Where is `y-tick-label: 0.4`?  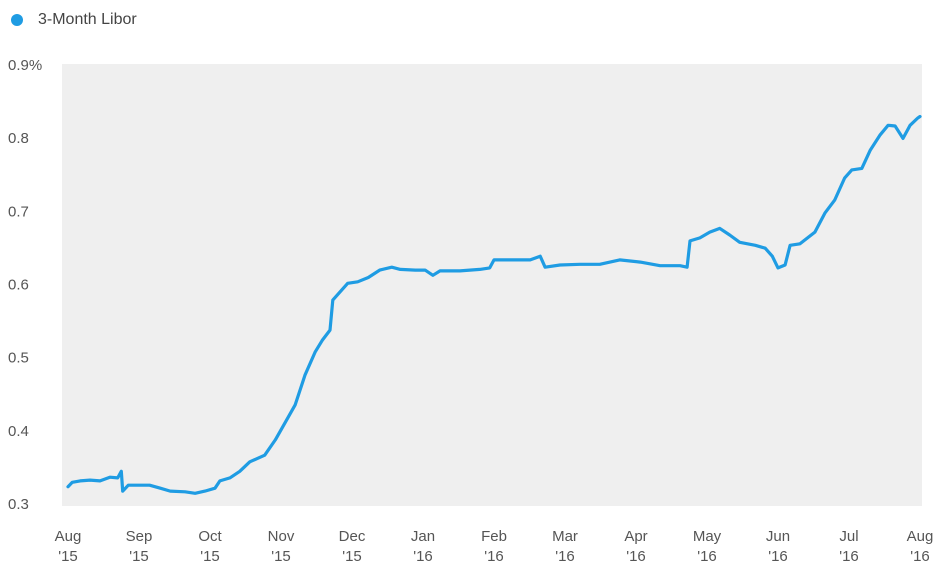
y-tick-label: 0.4 is located at coordinates (18, 431).